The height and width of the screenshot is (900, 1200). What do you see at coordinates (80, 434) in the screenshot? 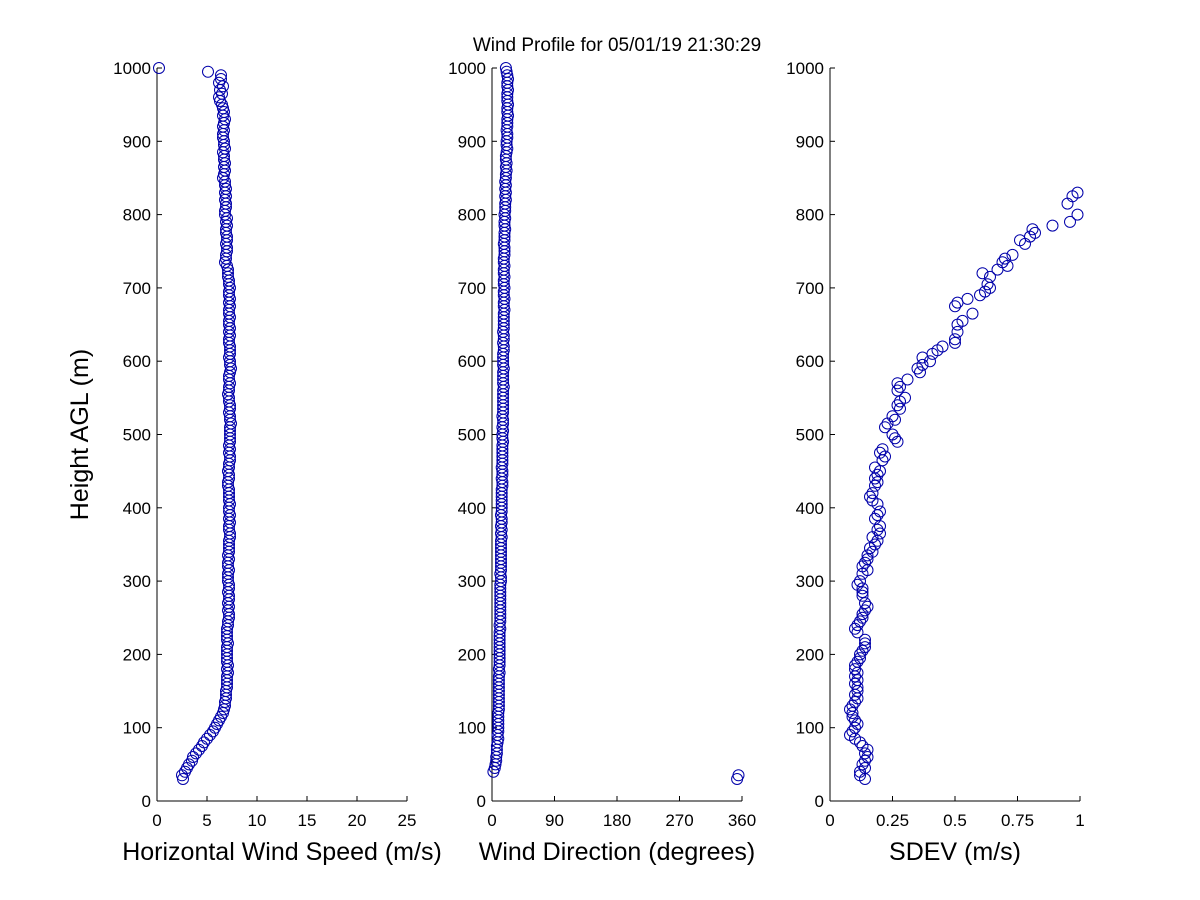
I see `y-axis-label: Height AGL (m)` at bounding box center [80, 434].